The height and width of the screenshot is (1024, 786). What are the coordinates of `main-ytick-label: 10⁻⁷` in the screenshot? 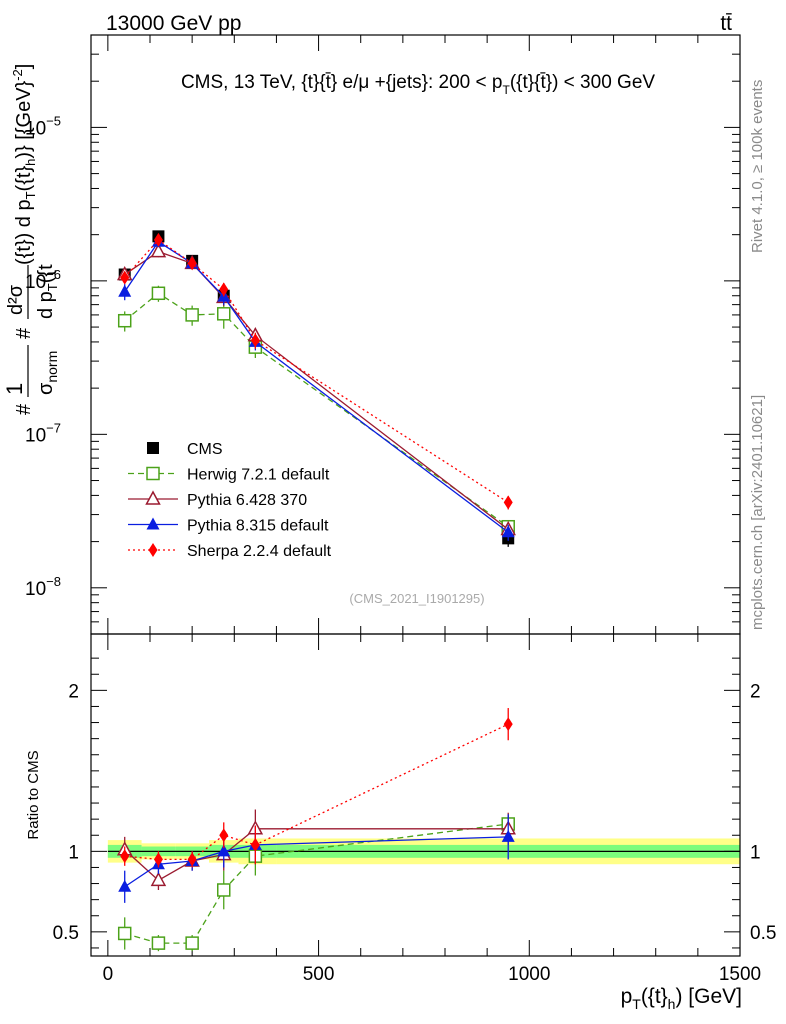 It's located at (43, 433).